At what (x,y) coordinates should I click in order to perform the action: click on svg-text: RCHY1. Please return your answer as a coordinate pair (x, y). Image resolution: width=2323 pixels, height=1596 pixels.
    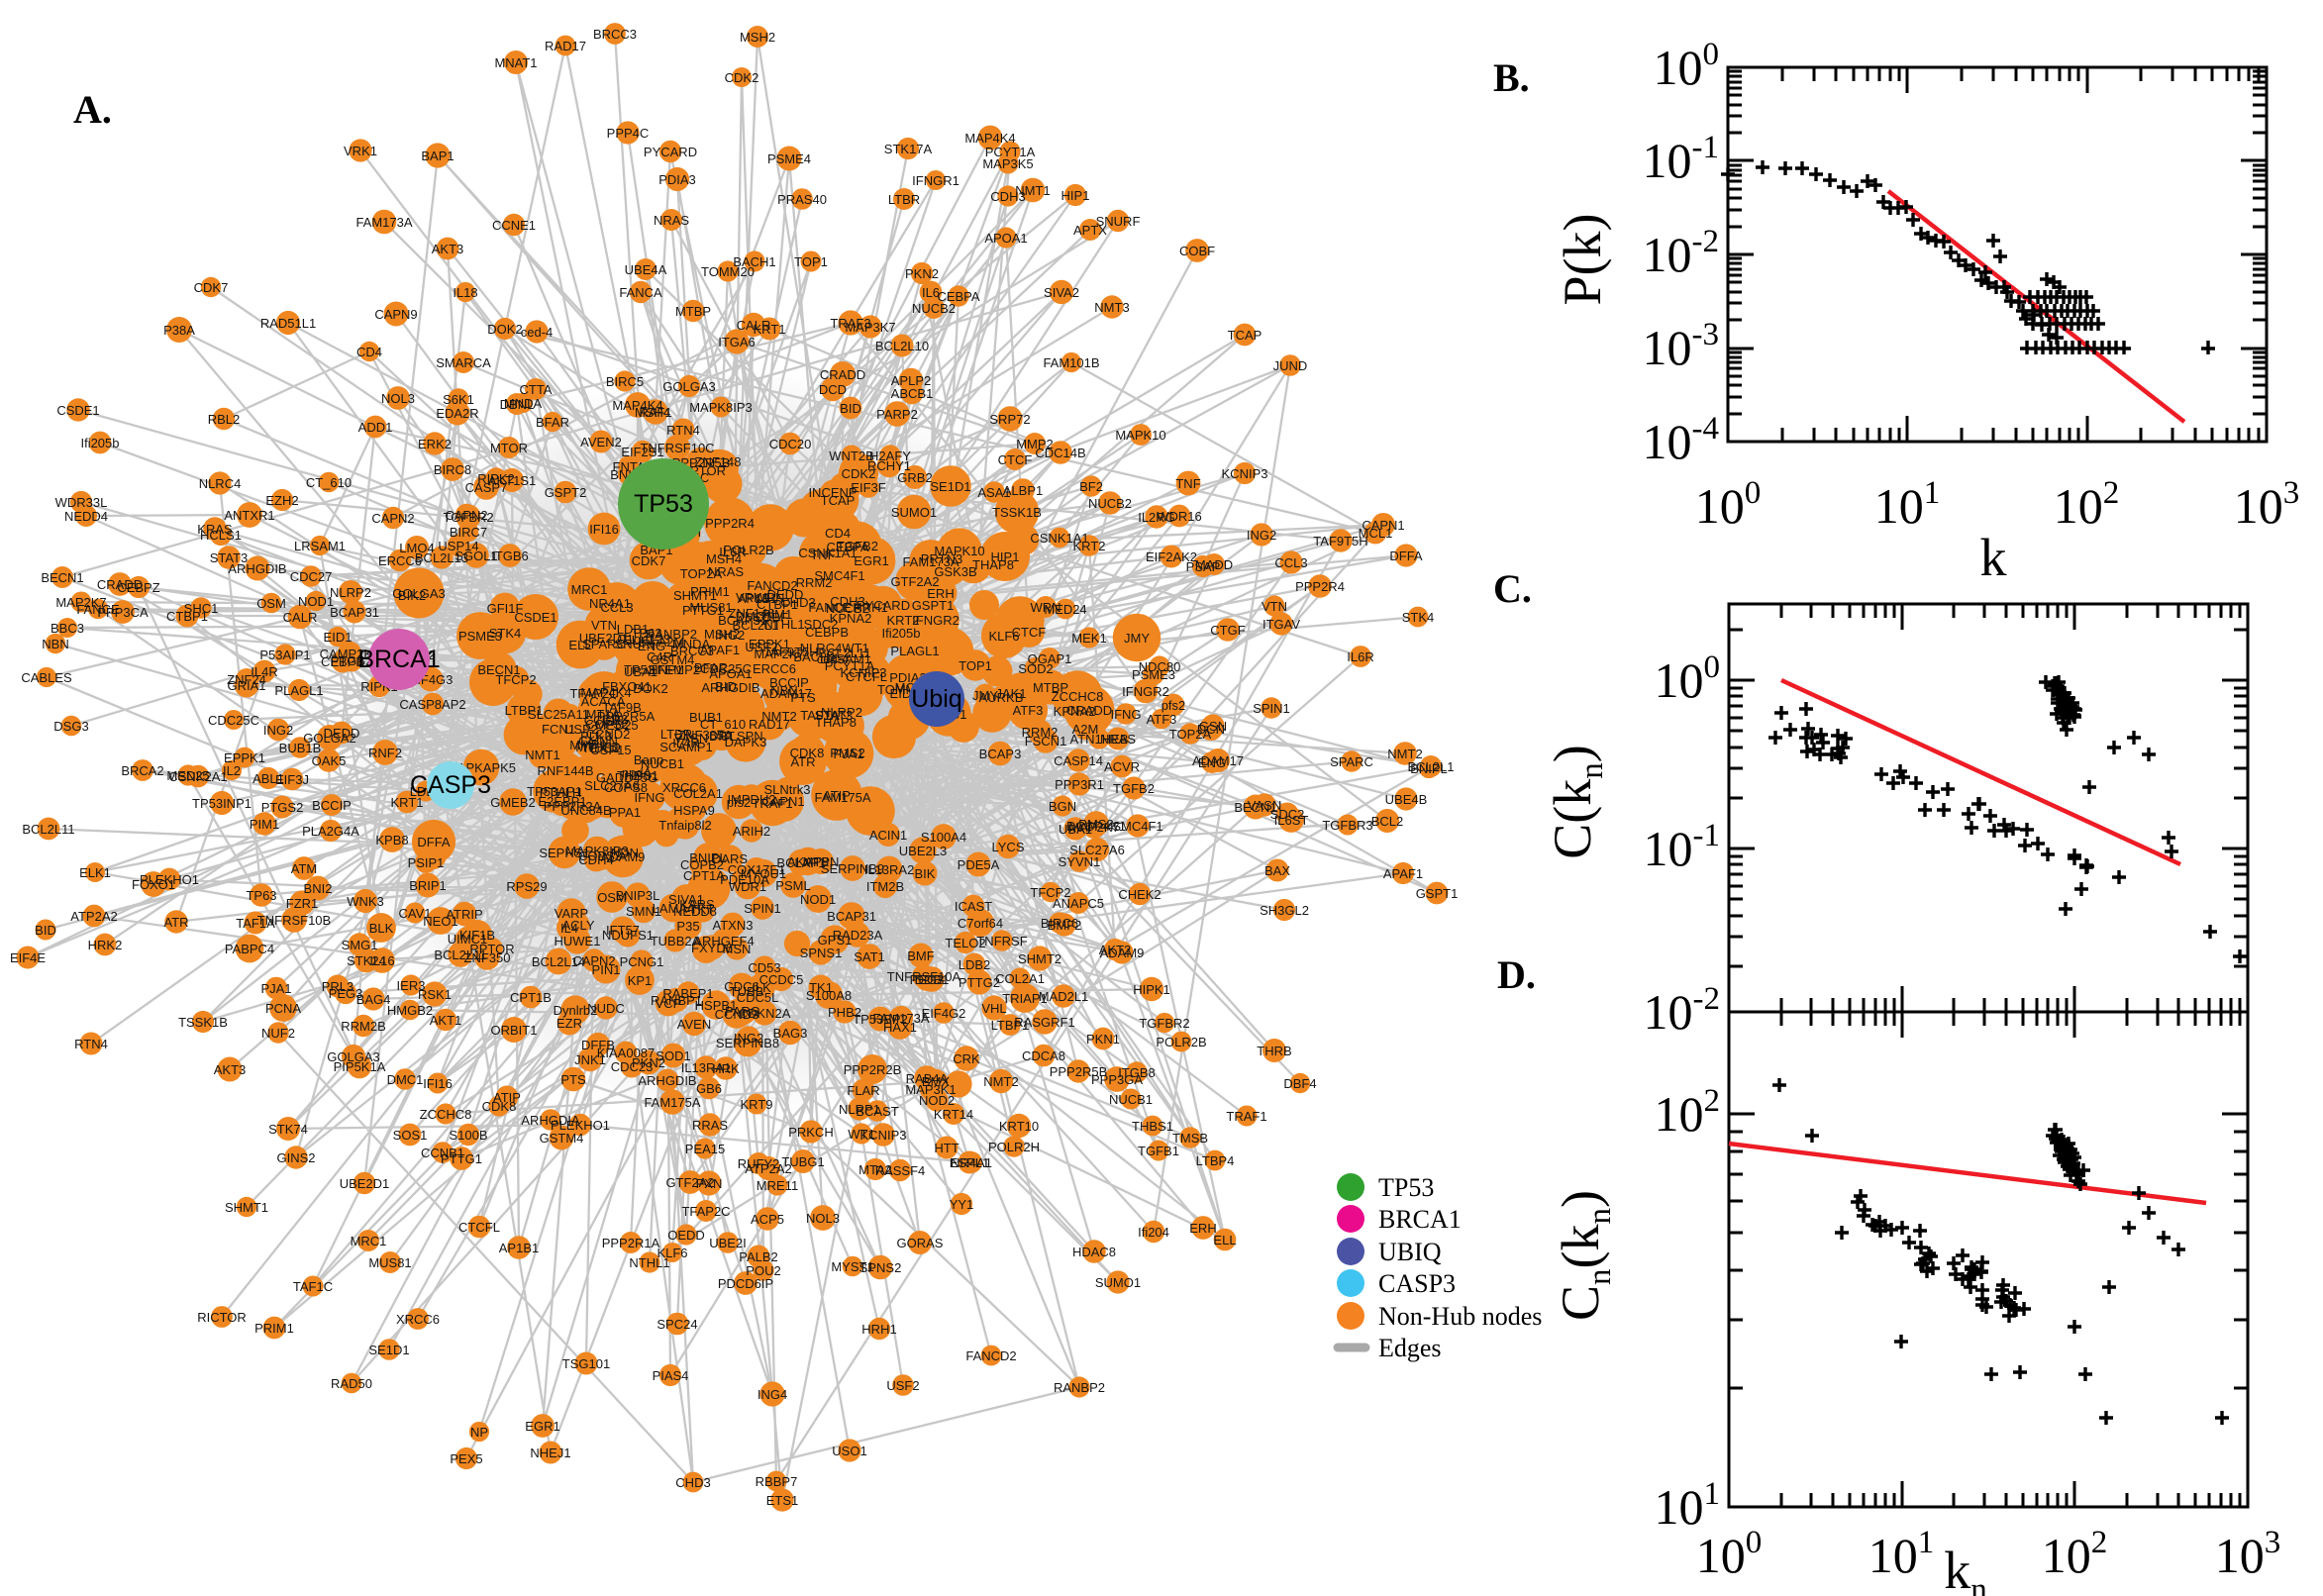
    Looking at the image, I should click on (889, 465).